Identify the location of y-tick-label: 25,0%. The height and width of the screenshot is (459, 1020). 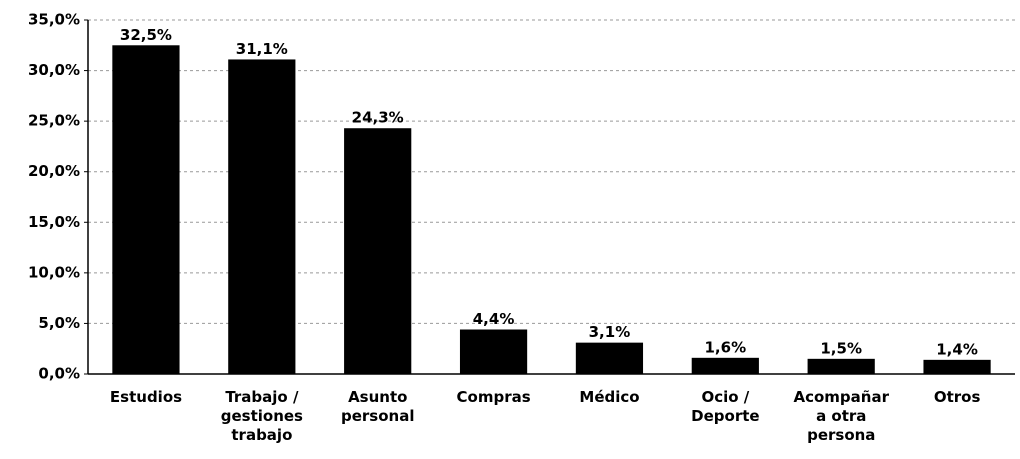
(54, 121).